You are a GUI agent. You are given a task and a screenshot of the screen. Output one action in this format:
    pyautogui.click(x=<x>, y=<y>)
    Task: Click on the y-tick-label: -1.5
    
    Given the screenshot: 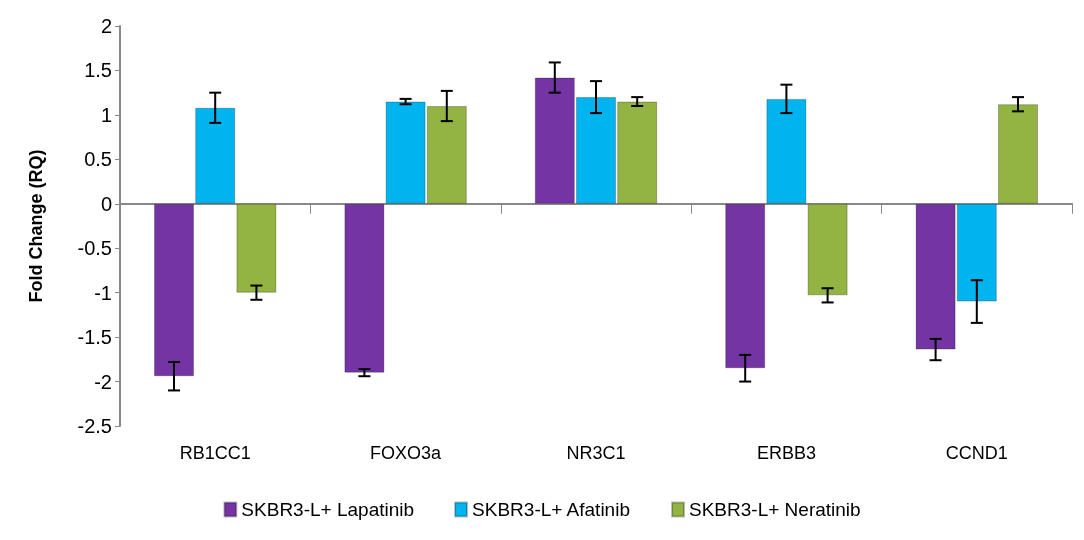 What is the action you would take?
    pyautogui.click(x=94, y=337)
    